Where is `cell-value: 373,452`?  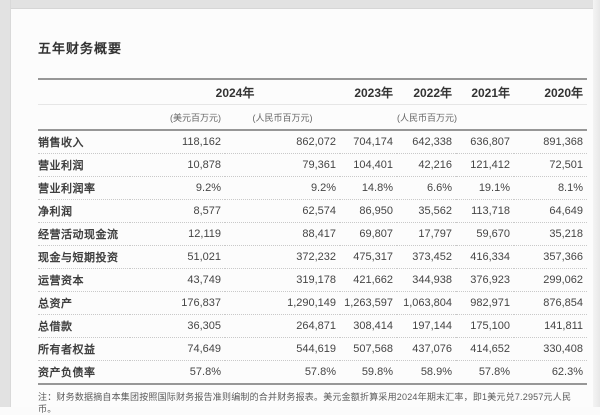
cell-value: 373,452 is located at coordinates (427, 257).